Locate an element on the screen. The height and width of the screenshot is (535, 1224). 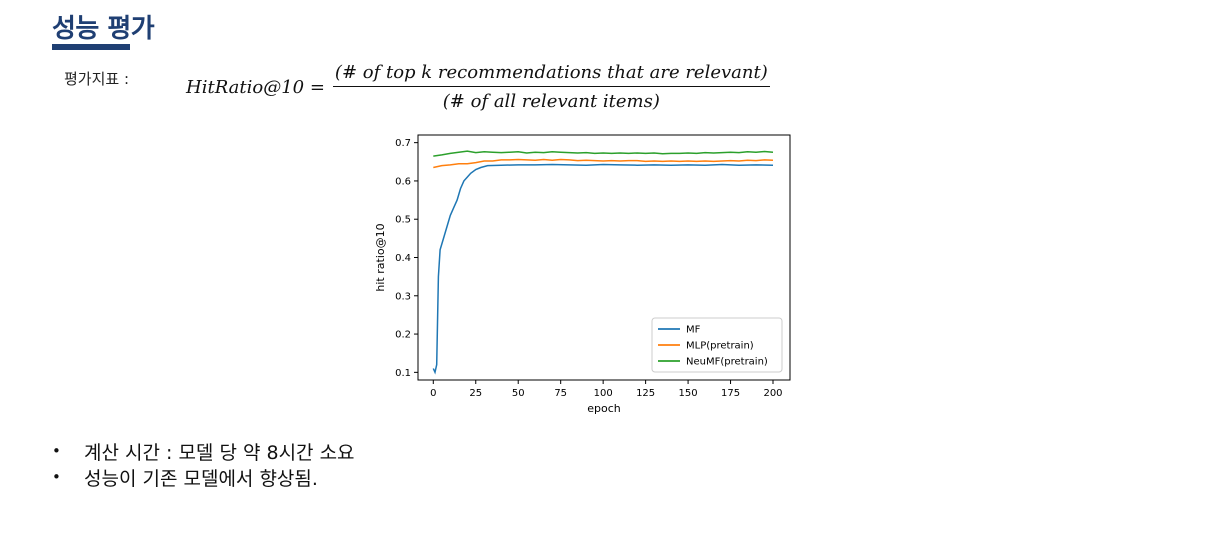
y-tick-label: 0.2 is located at coordinates (403, 335).